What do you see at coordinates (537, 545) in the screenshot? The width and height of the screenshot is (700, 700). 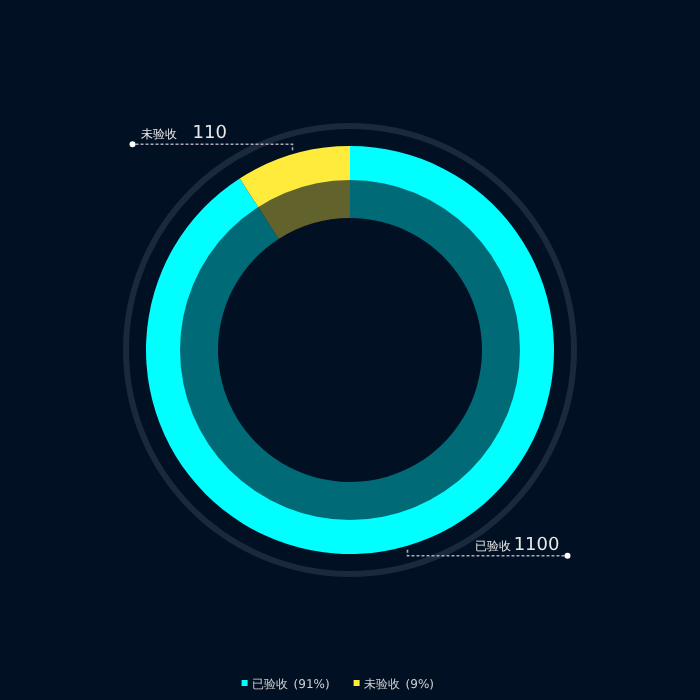 I see `data-label: 1100` at bounding box center [537, 545].